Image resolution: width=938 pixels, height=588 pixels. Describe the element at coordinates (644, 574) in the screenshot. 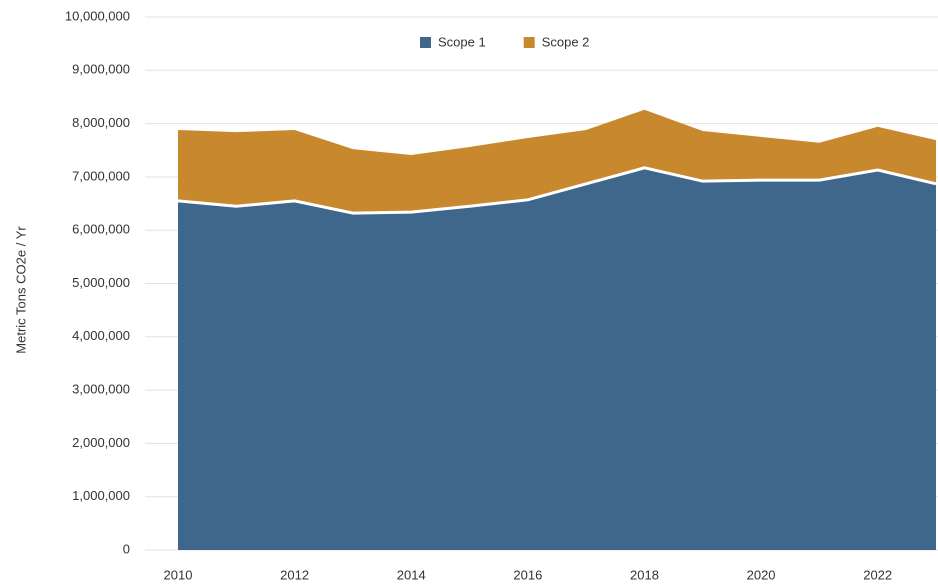

I see `x-tick-label: 2018` at that location.